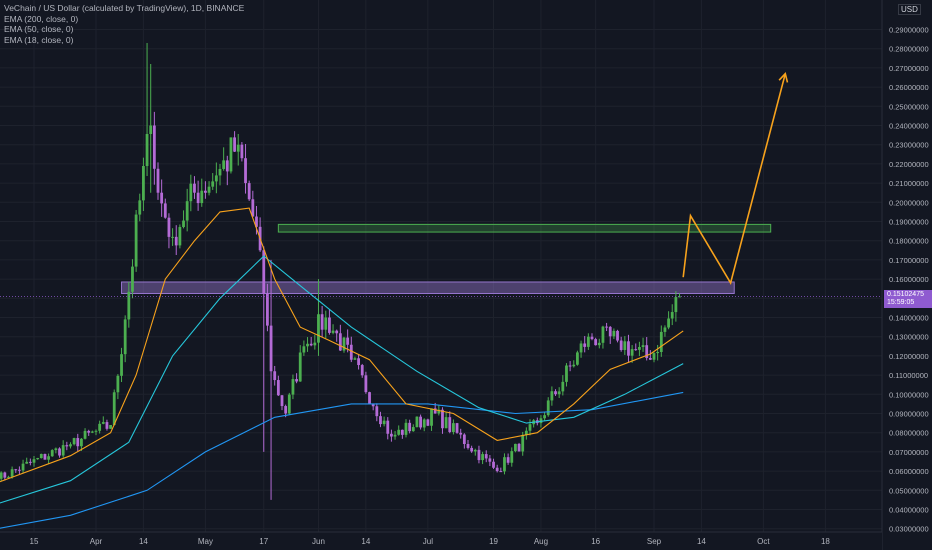 The width and height of the screenshot is (932, 550). Describe the element at coordinates (909, 49) in the screenshot. I see `price-tick-label: 0.28000000` at that location.